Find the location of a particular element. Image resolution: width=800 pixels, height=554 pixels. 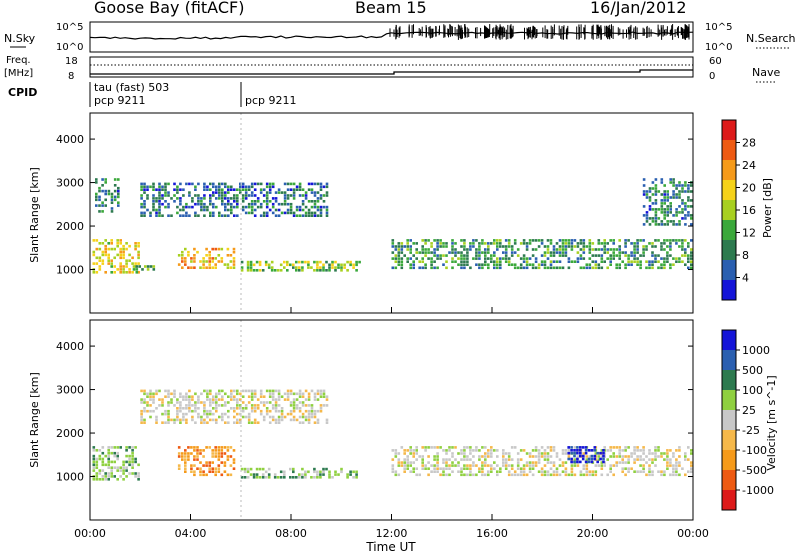

date-title: 16/Jan/2012 is located at coordinates (638, 8).